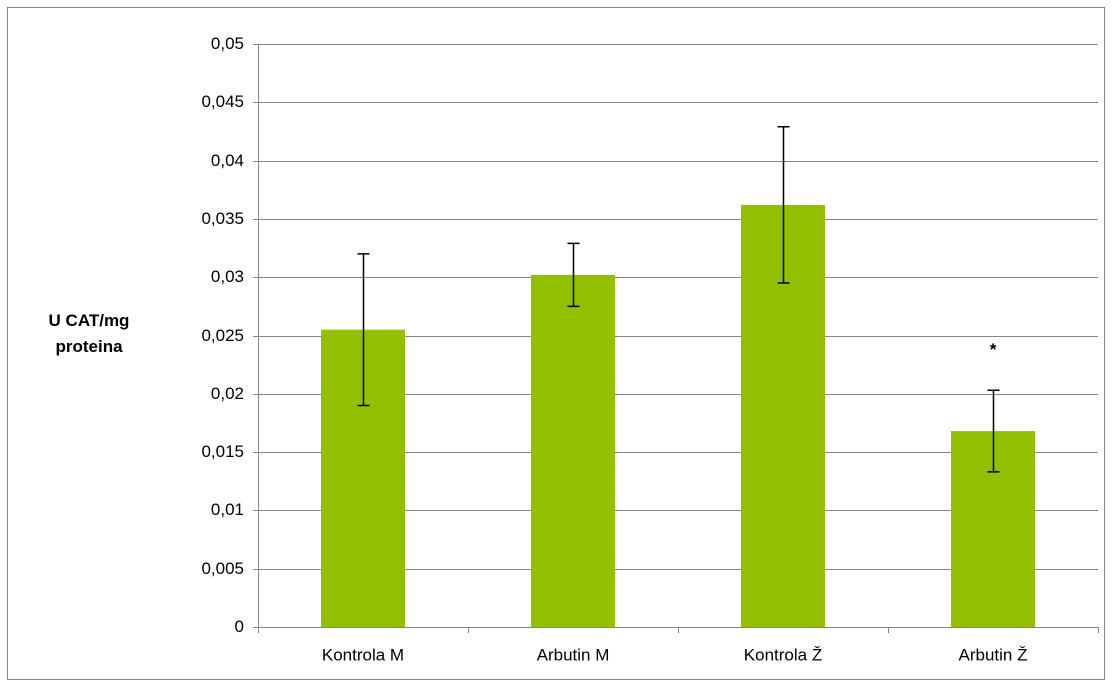 This screenshot has width=1112, height=687. I want to click on bar, so click(573, 450).